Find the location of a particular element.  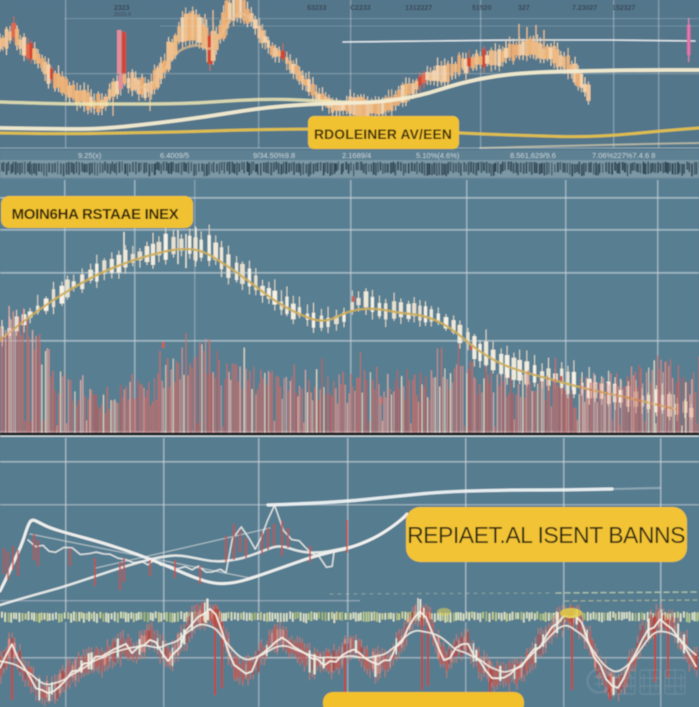

svg-text: 2323 is located at coordinates (122, 8).